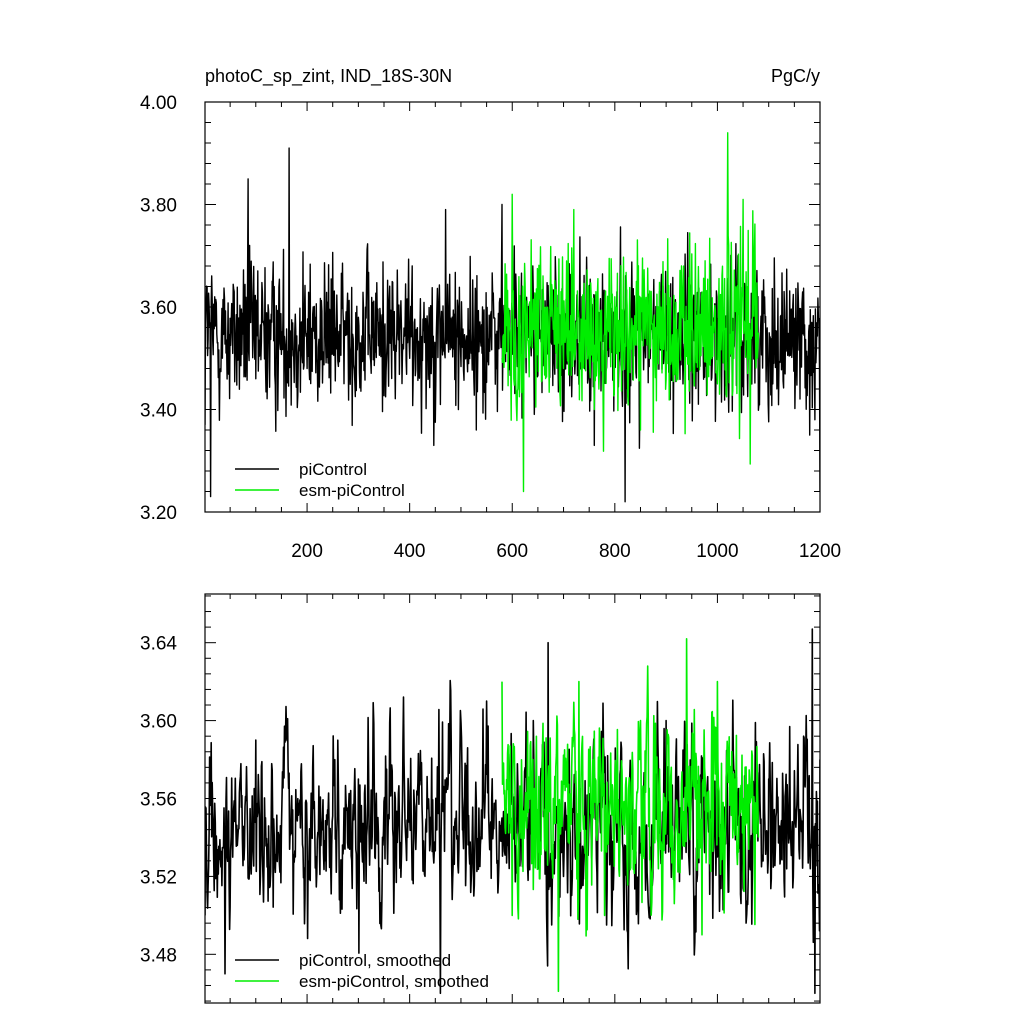  Describe the element at coordinates (158, 206) in the screenshot. I see `y-tick-label: 3.80` at that location.